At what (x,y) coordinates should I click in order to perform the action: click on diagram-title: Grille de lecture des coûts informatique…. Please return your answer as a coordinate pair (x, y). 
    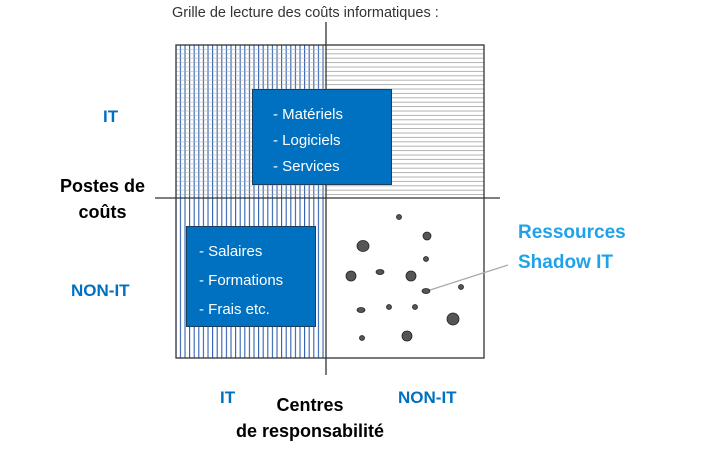
    Looking at the image, I should click on (305, 13).